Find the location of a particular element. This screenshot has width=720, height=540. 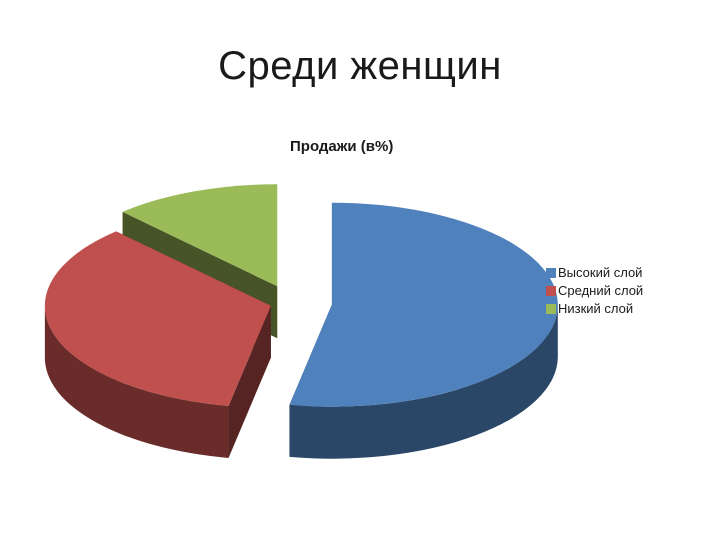

legend-item-low: Низкий слой is located at coordinates (594, 309).